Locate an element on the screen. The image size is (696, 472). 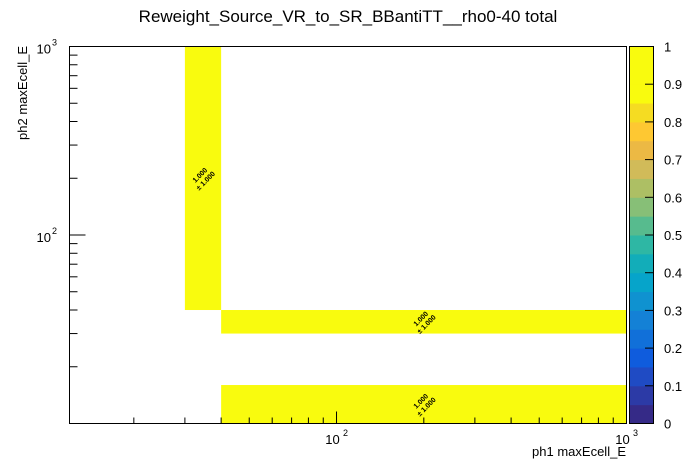
colorbar-tick-label: 0.2 is located at coordinates (673, 348).